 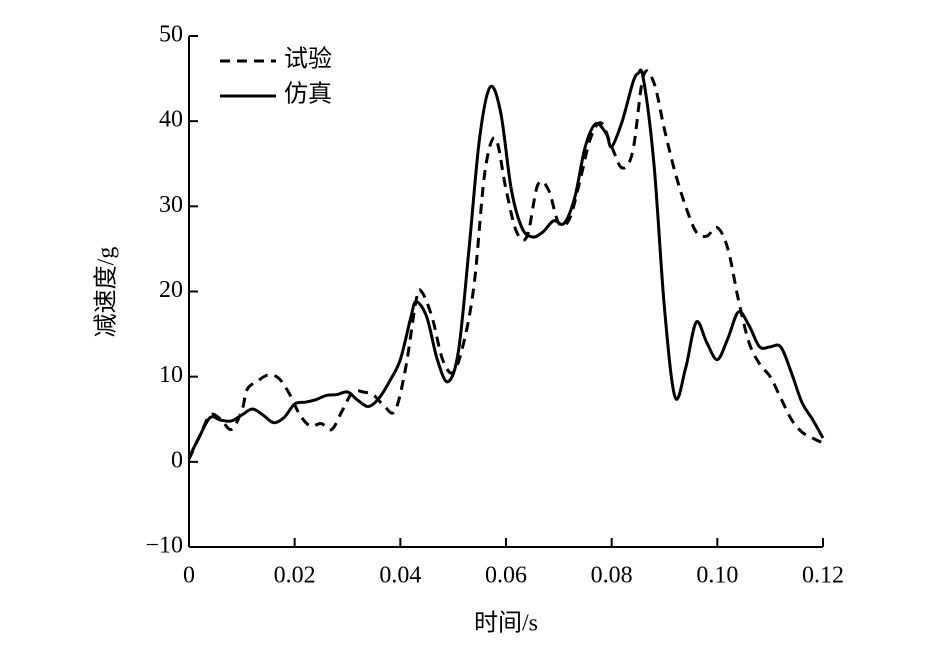 I want to click on x-tick-label: 0.12, so click(x=823, y=576).